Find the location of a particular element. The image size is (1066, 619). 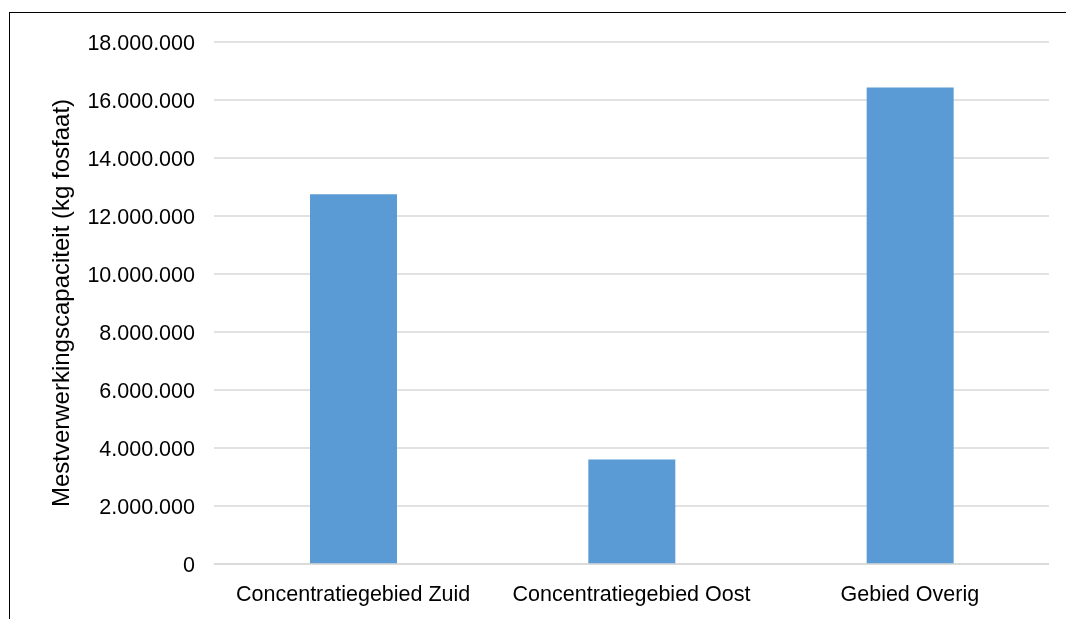

y-tick-label: 4.000.000 is located at coordinates (147, 448).